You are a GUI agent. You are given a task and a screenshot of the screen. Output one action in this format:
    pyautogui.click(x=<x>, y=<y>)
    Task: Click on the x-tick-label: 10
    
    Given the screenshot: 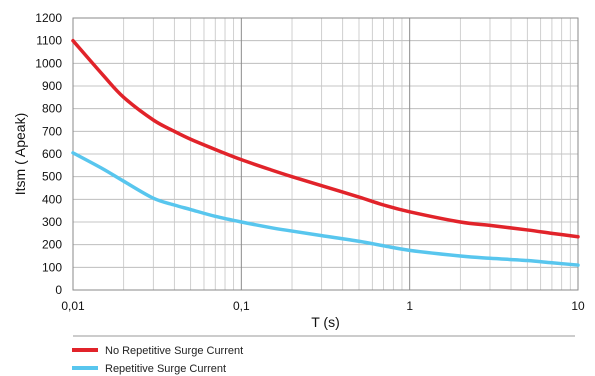 What is the action you would take?
    pyautogui.click(x=578, y=306)
    